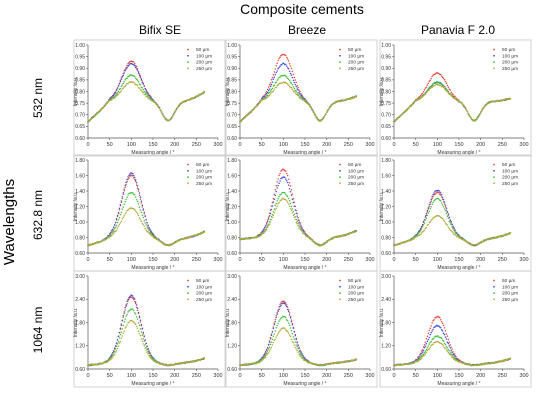 The image size is (550, 416). What do you see at coordinates (510, 56) in the screenshot?
I see `legend-entry: 100 µm` at bounding box center [510, 56].